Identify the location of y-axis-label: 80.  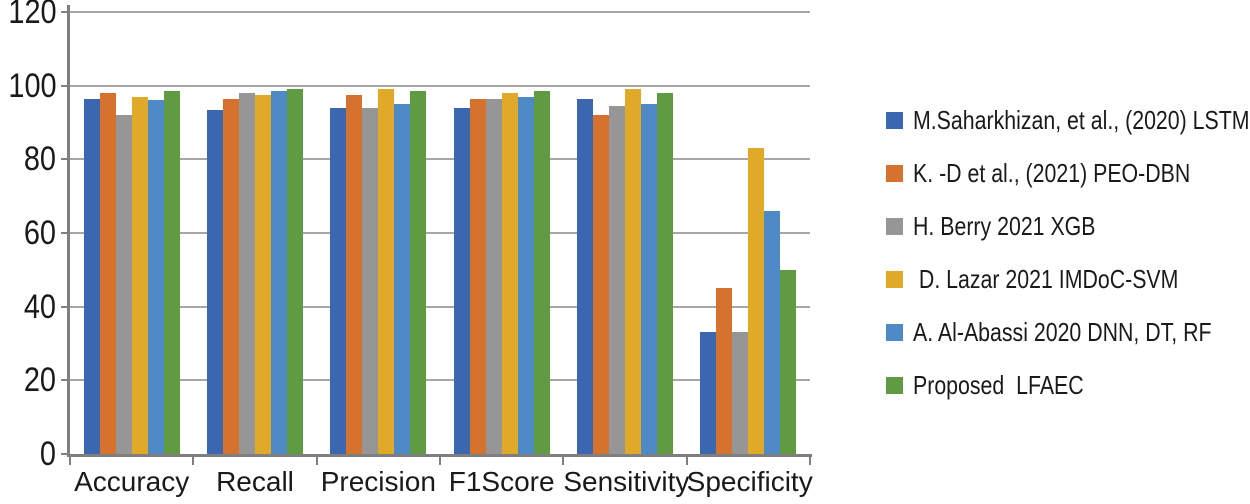
(39, 159).